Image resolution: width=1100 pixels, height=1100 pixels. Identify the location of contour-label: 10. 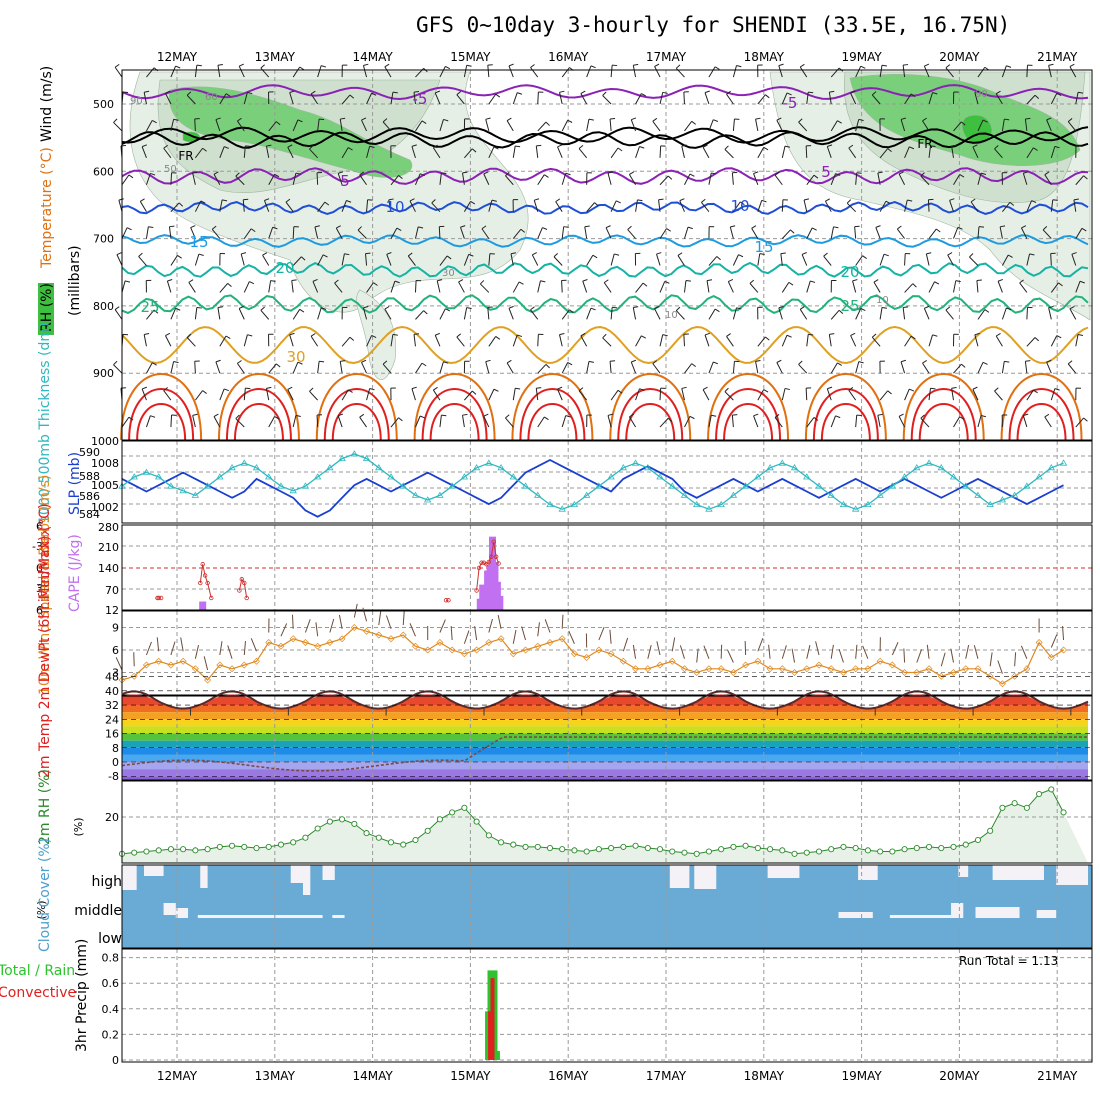
(739, 206).